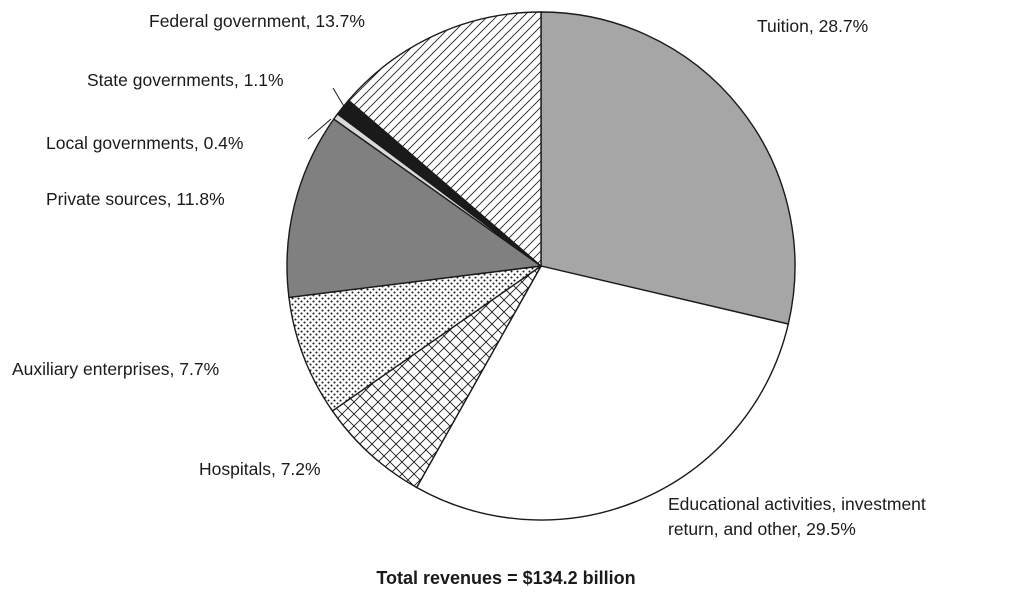 This screenshot has height=600, width=1013. I want to click on leader-line-state-governments, so click(339, 98).